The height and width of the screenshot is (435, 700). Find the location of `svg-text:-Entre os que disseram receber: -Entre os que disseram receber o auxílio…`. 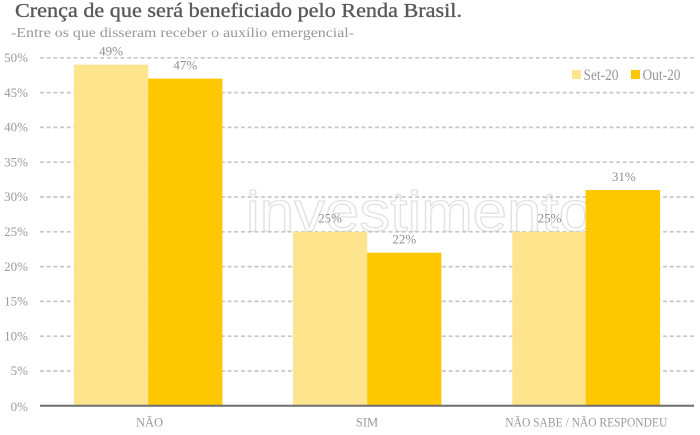

svg-text:-Entre os que disseram receber: -Entre os que disseram receber o auxílio… is located at coordinates (182, 33).